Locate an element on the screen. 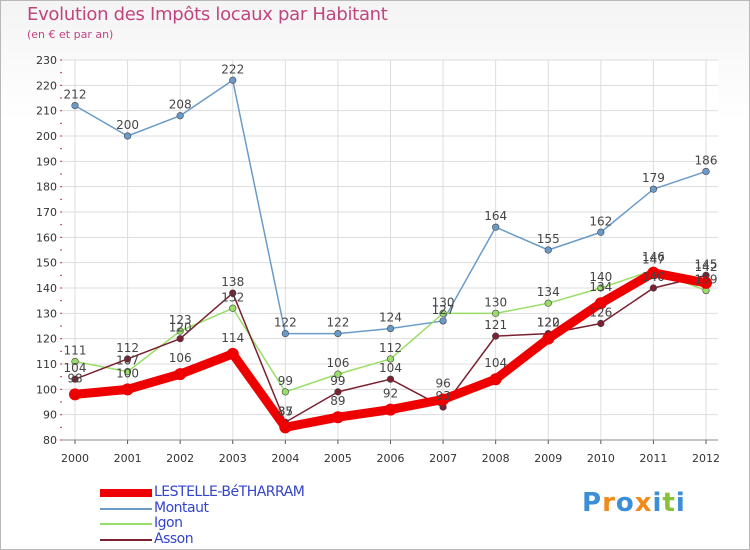  data-label-0-2000: 98 is located at coordinates (74, 378).